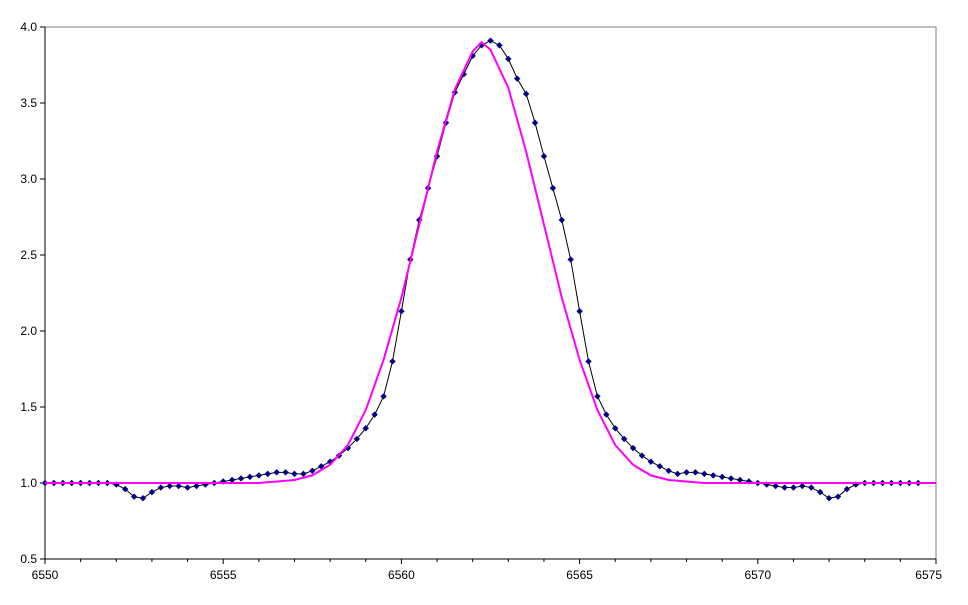 The width and height of the screenshot is (968, 605). Describe the element at coordinates (487, 570) in the screenshot. I see `x-axis: 6550 6555 6560 6565 6570 6575` at that location.